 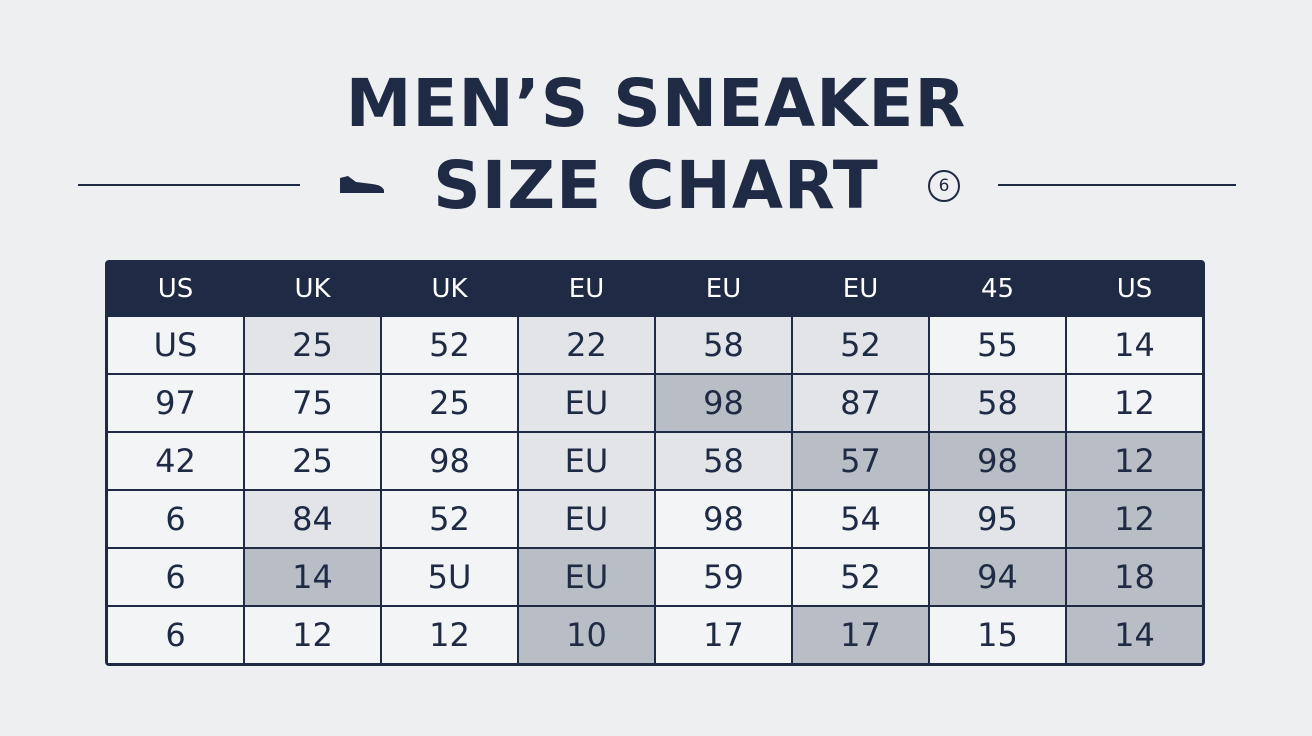 What do you see at coordinates (656, 103) in the screenshot?
I see `title-line: MEN’S SNEAKER` at bounding box center [656, 103].